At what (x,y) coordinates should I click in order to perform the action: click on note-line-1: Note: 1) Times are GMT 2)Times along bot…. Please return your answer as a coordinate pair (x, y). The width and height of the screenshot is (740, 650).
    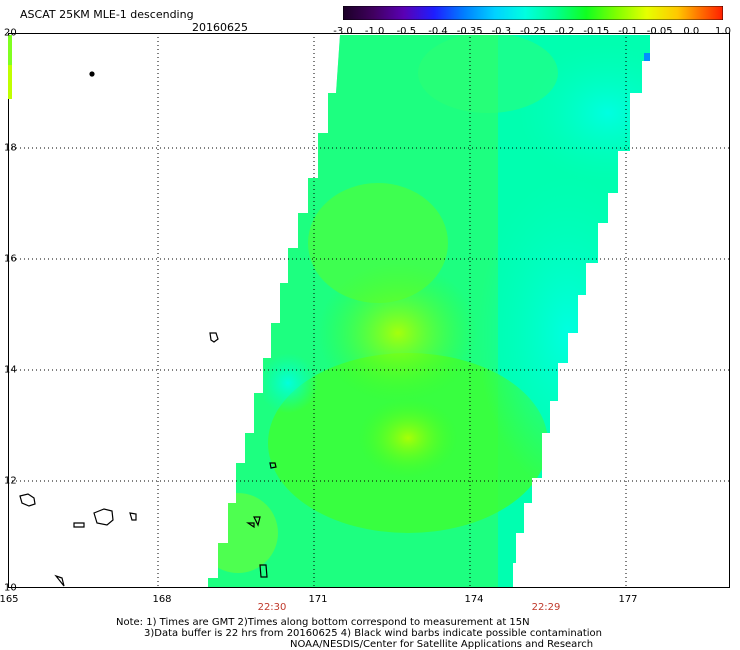
    Looking at the image, I should click on (323, 622).